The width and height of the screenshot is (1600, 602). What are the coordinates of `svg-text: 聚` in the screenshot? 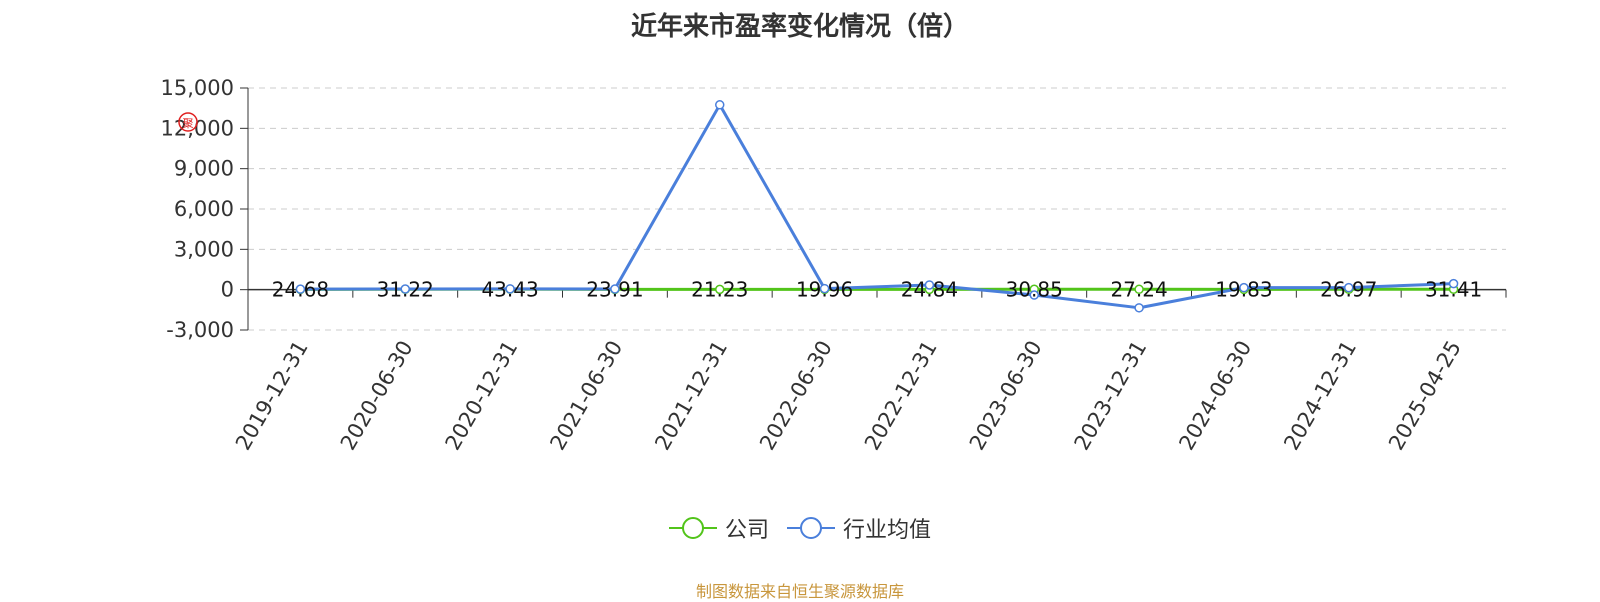 It's located at (188, 123).